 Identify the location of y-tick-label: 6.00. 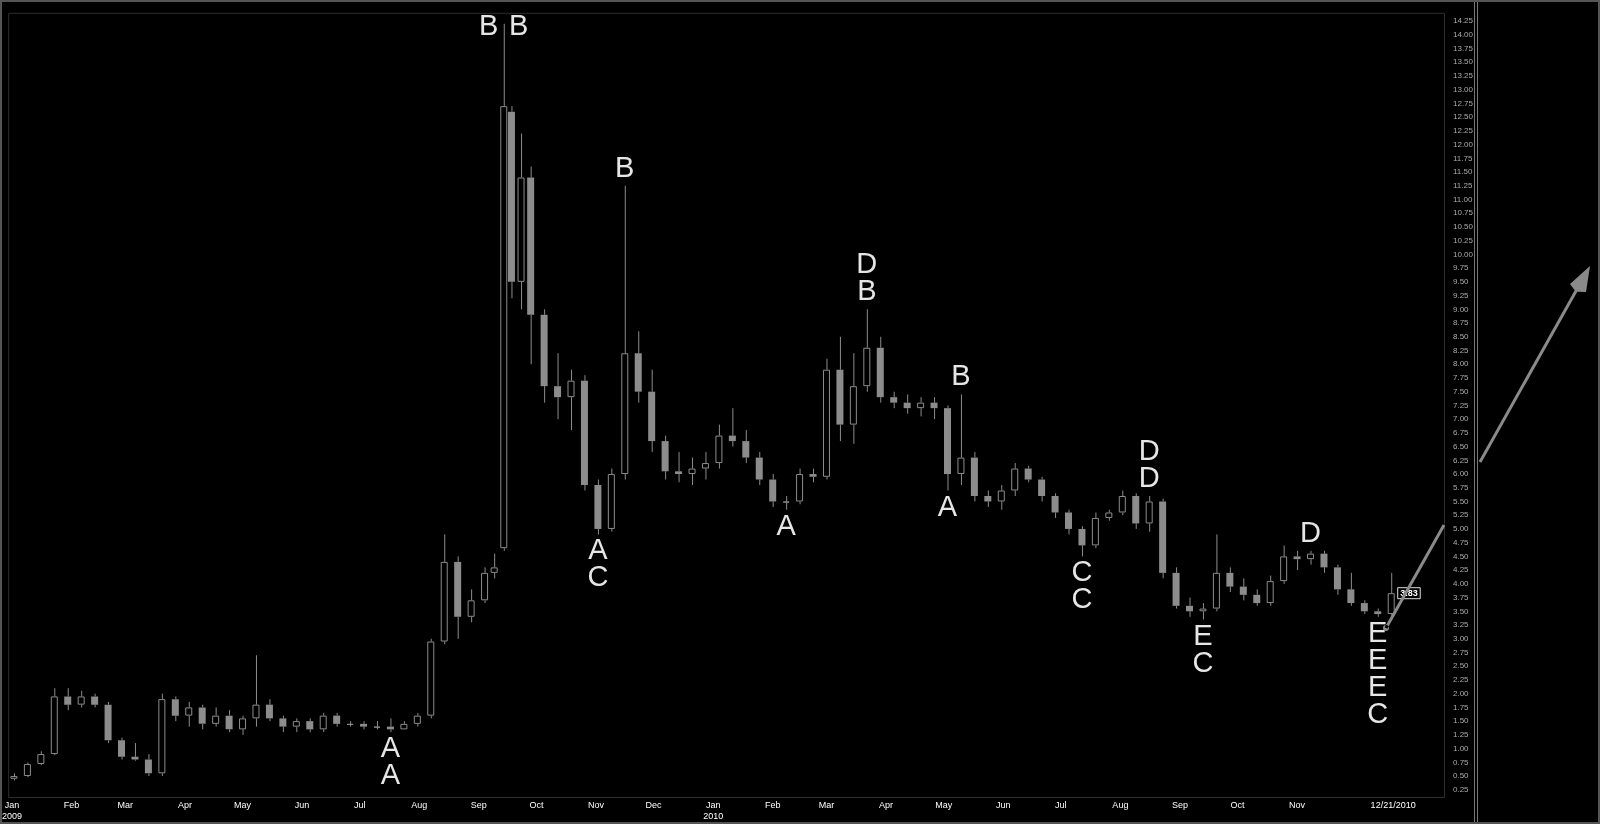
(1461, 474).